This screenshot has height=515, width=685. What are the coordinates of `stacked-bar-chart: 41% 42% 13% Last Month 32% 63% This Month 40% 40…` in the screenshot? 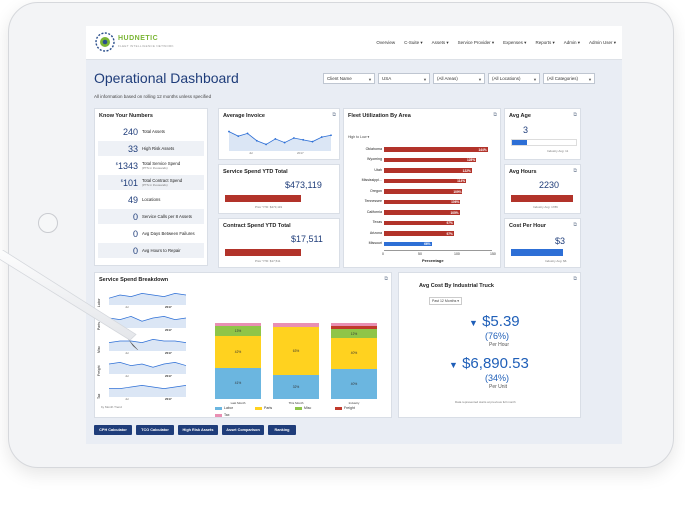 It's located at (304, 346).